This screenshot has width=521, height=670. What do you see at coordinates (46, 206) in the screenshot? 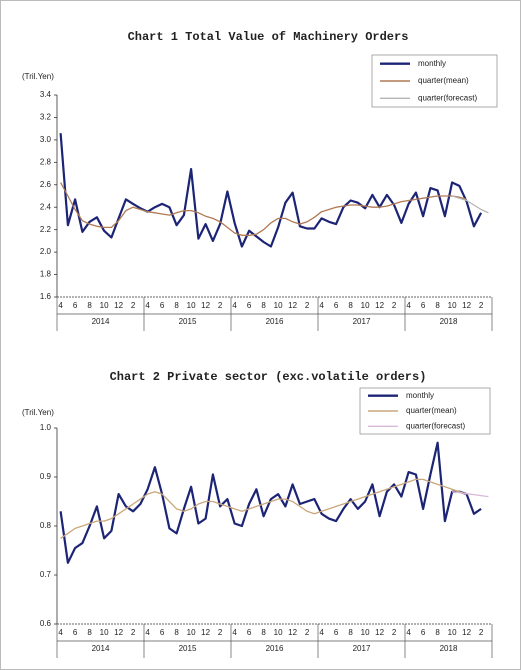
I see `y-tick-label: 2.4` at bounding box center [46, 206].